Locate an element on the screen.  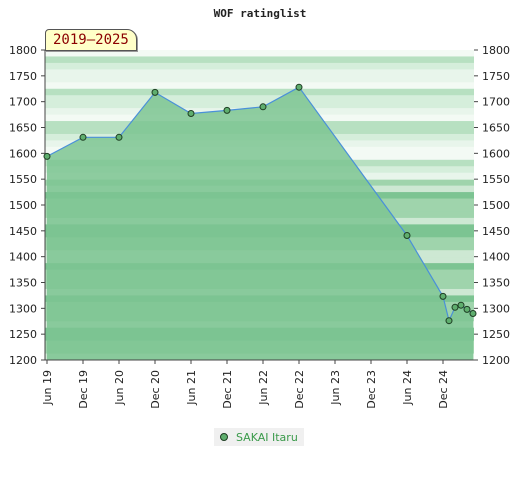
y-tick-label-left: 1350 is located at coordinates (23, 283).